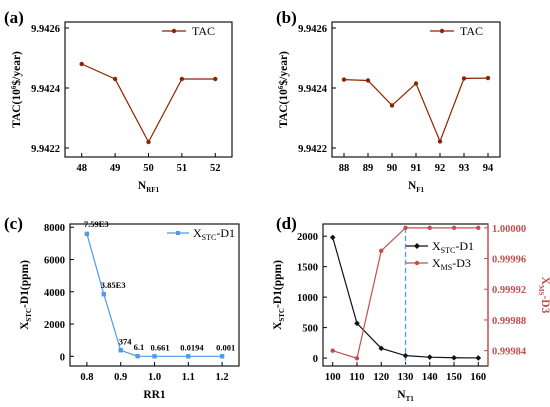  What do you see at coordinates (416, 187) in the screenshot?
I see `x-axis-label: NF1` at bounding box center [416, 187].